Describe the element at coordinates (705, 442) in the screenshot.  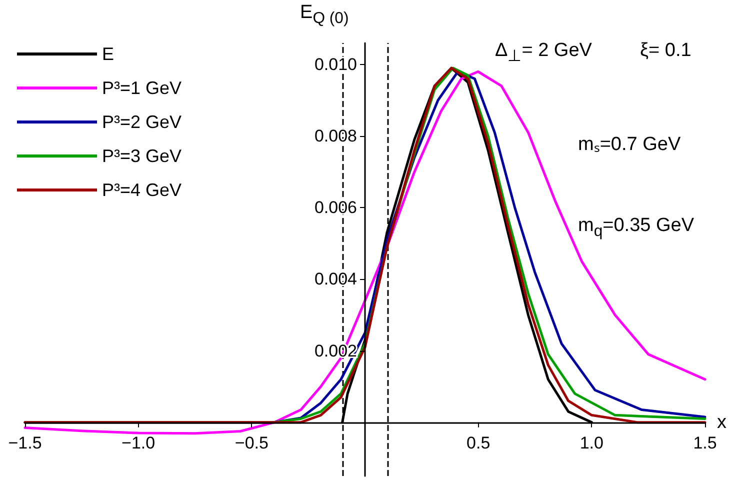
I see `x-tick-label: 1.5` at that location.